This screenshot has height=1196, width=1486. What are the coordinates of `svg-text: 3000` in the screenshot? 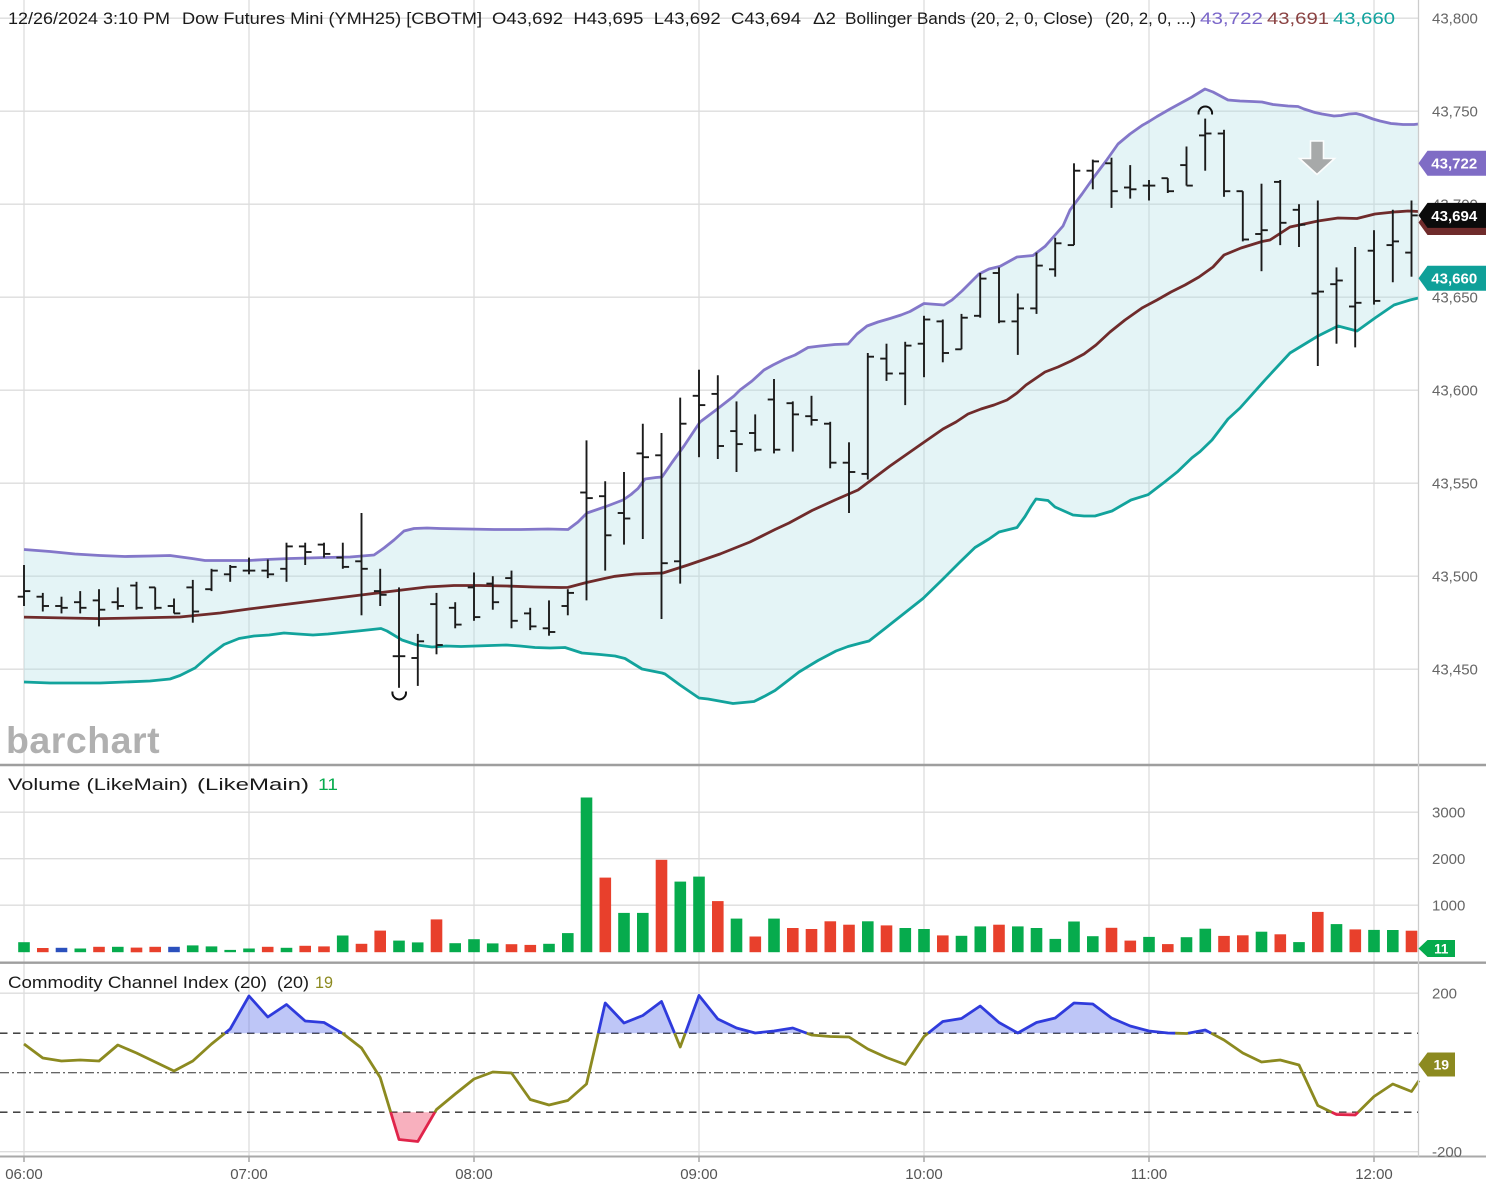 It's located at (1448, 812).